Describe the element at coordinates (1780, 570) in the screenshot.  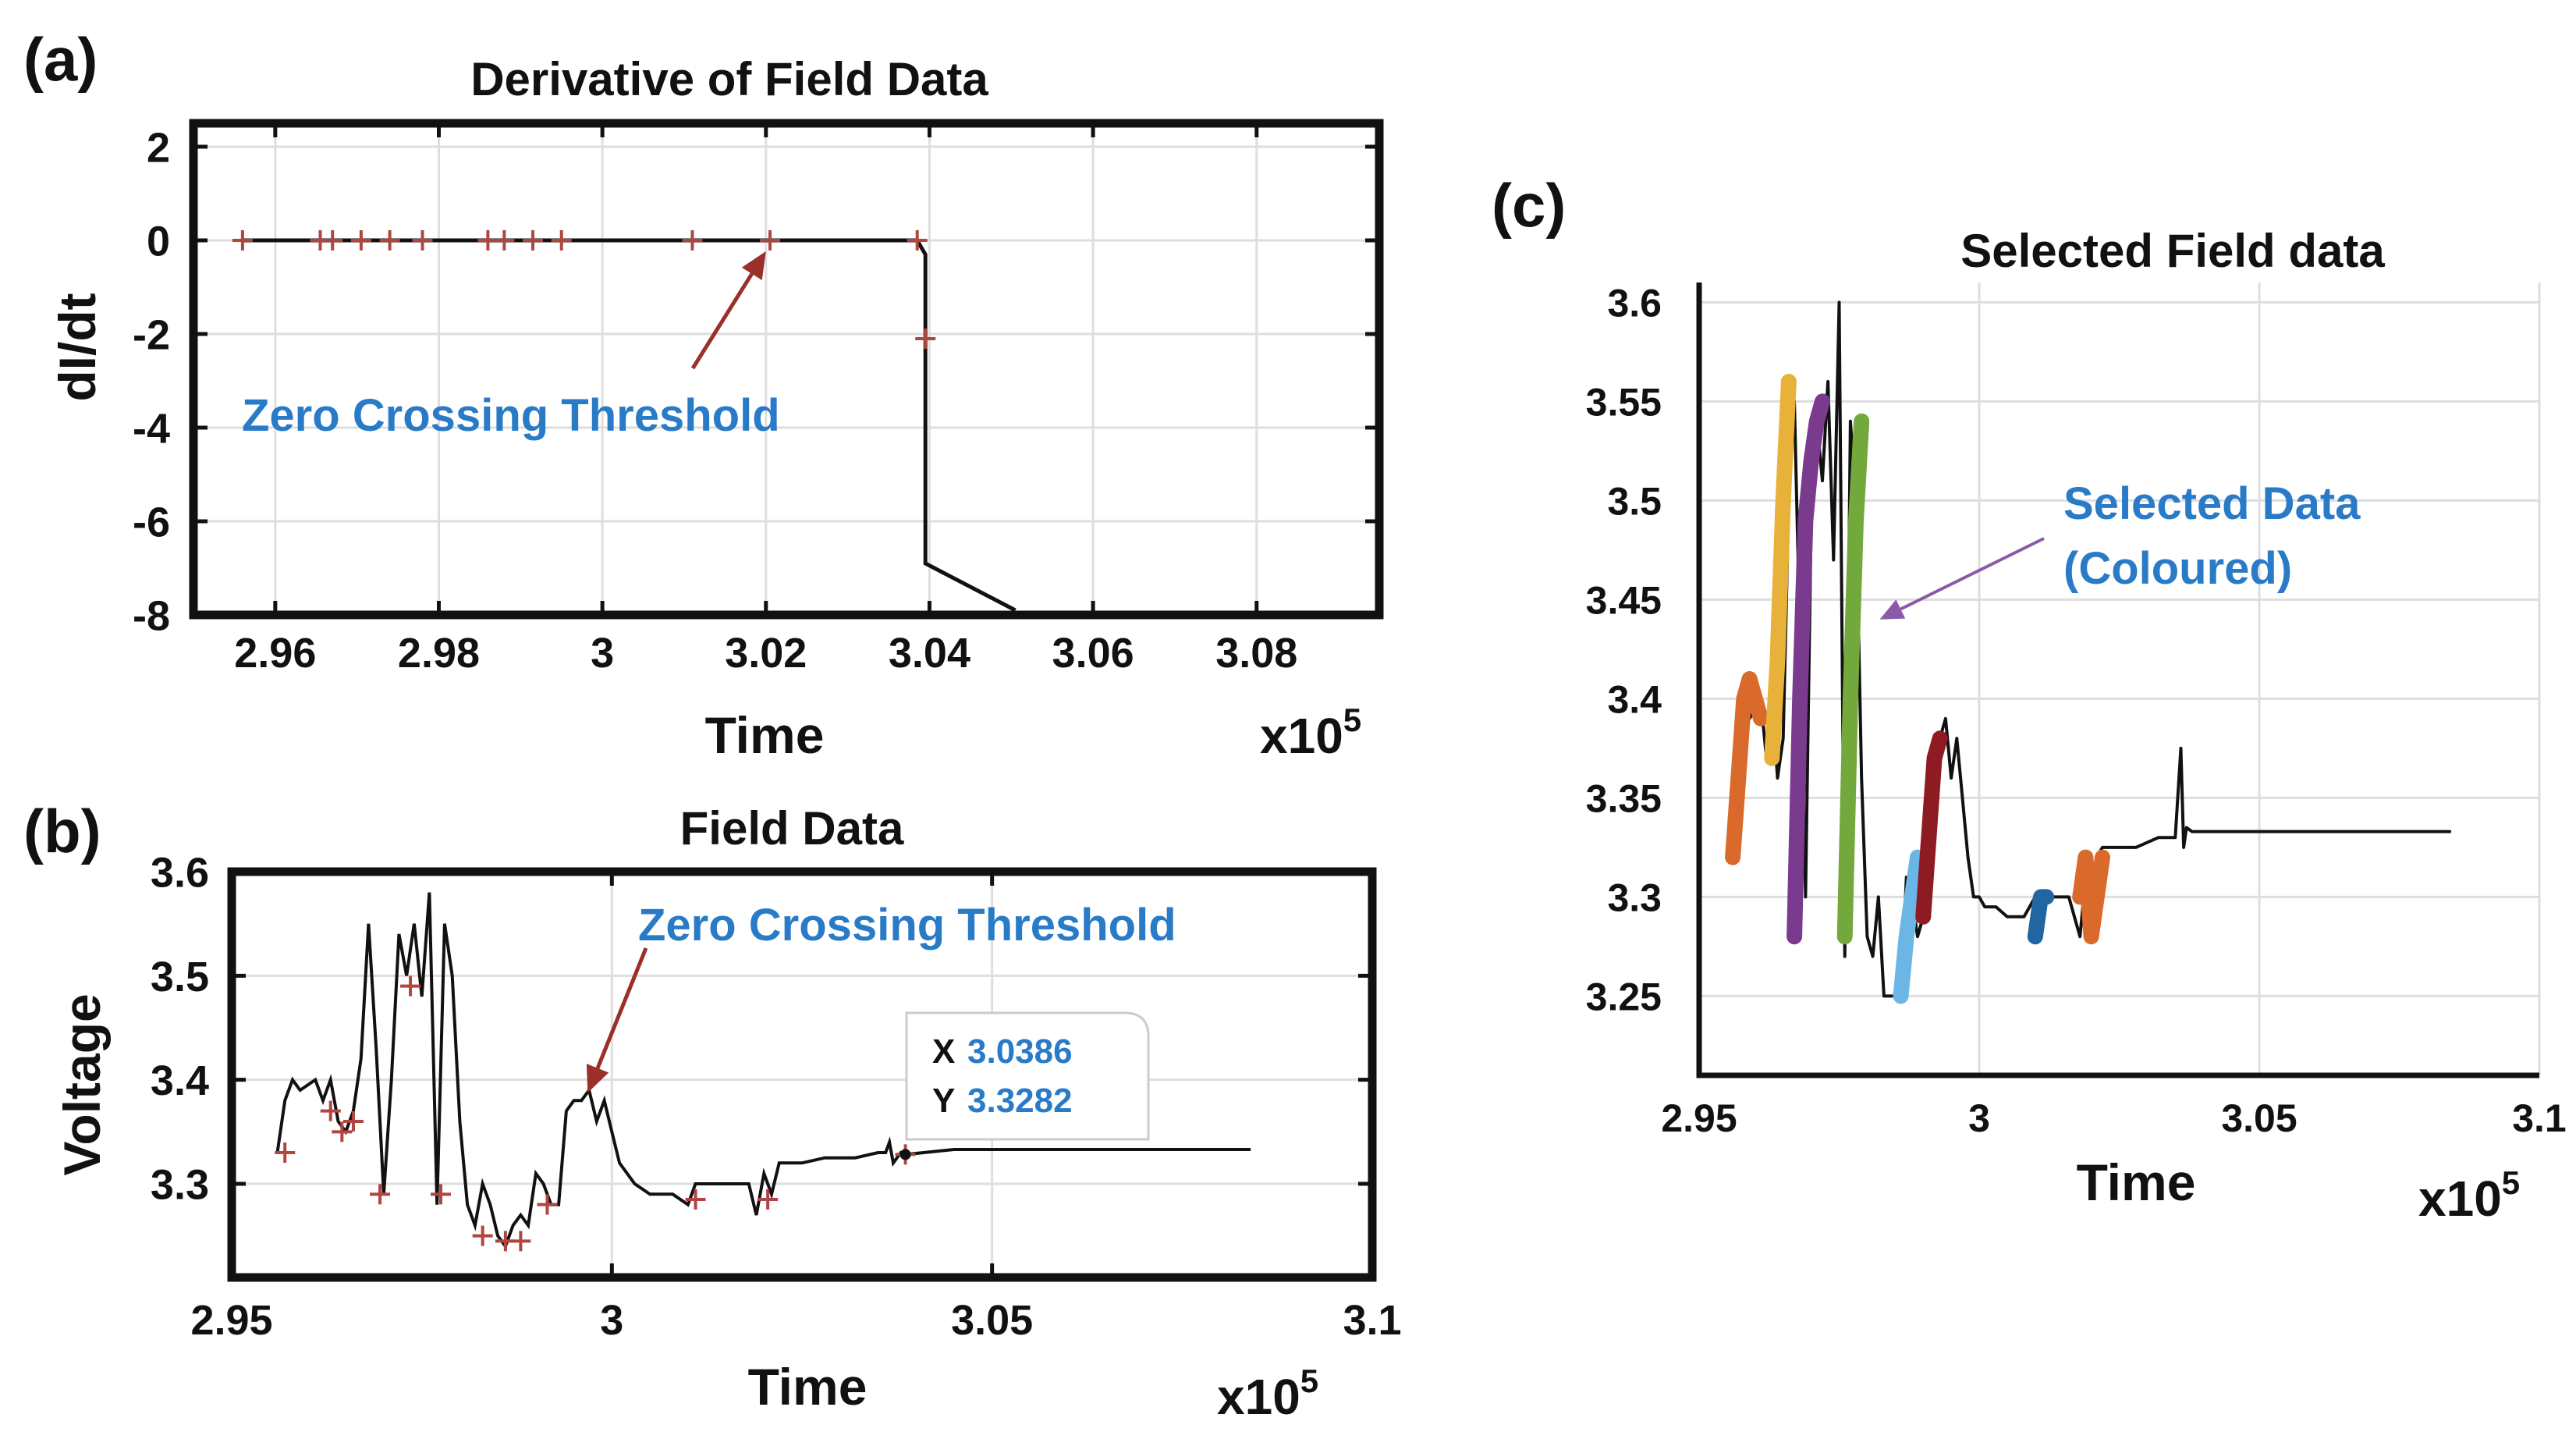
I see `series-selected-yellow` at that location.